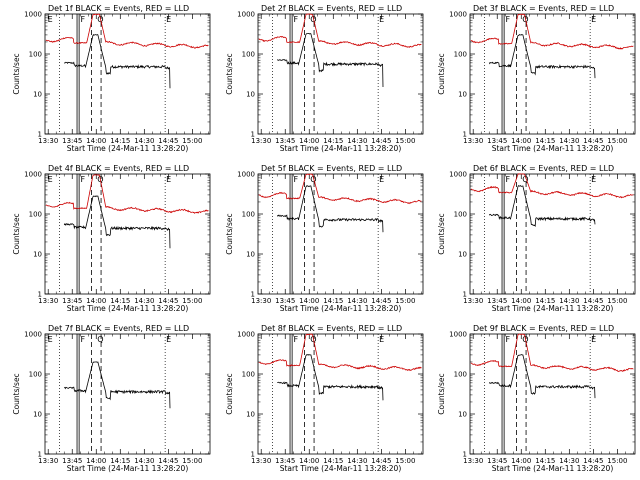 The image size is (640, 480). I want to click on panel-title: Det 9f BLACK = Events, RED = LLD, so click(543, 328).